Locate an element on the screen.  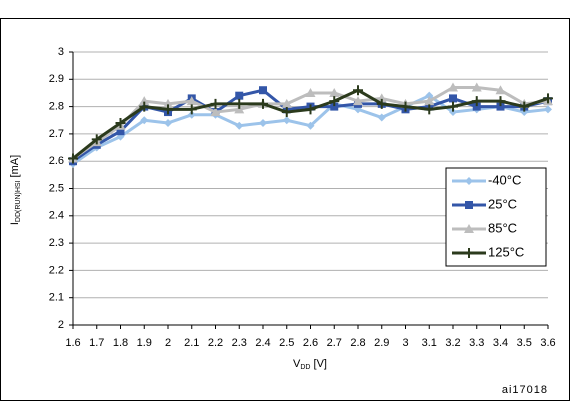
legend-box is located at coordinates (496, 217).